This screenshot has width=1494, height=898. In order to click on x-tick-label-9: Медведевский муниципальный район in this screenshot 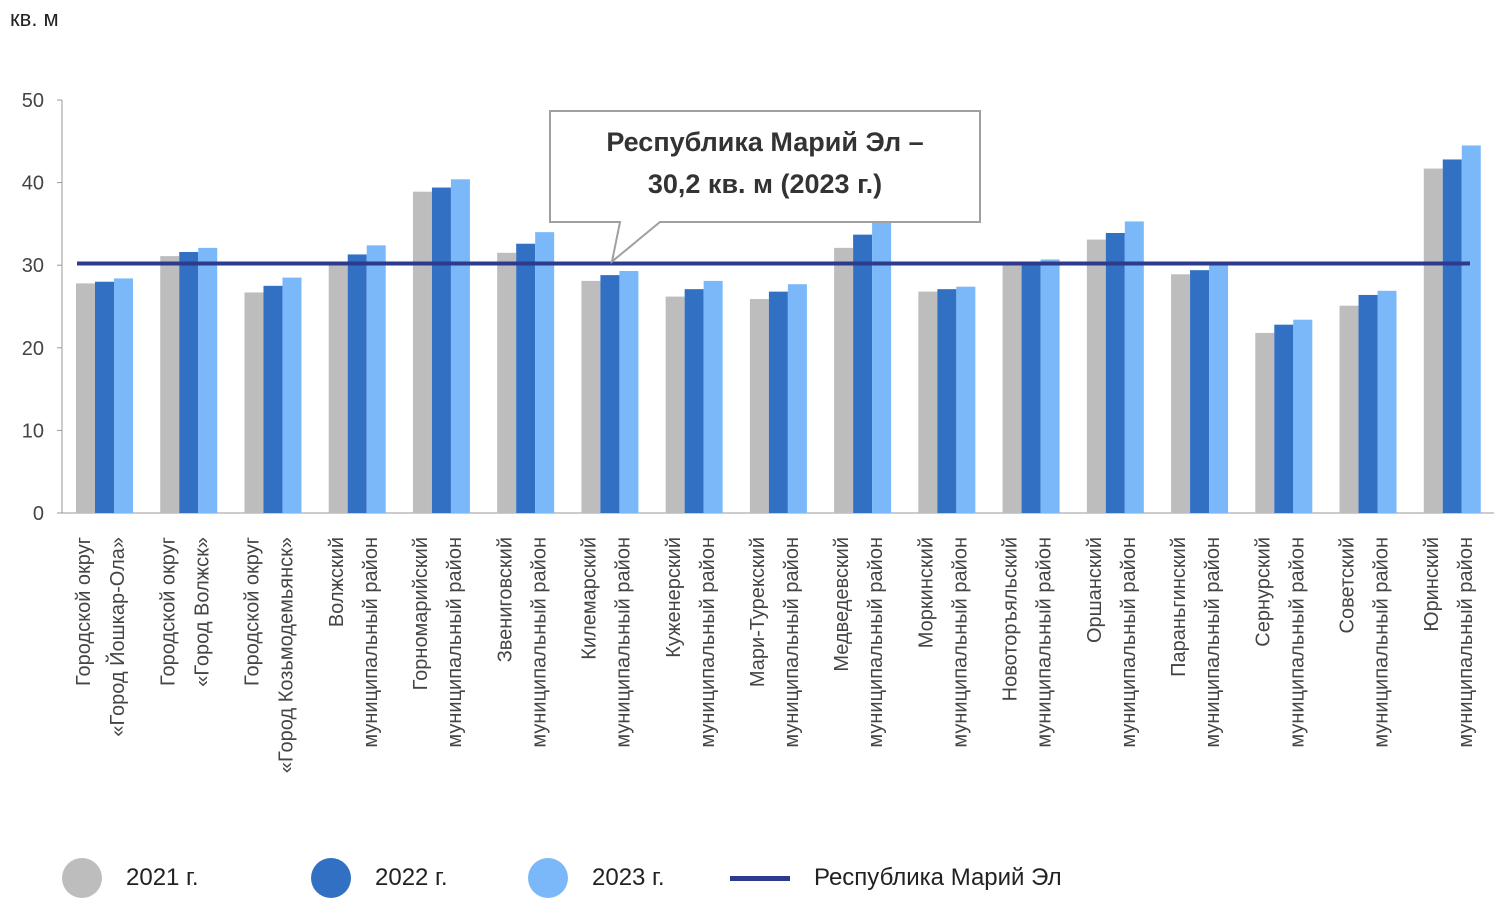, I will do `click(859, 642)`.